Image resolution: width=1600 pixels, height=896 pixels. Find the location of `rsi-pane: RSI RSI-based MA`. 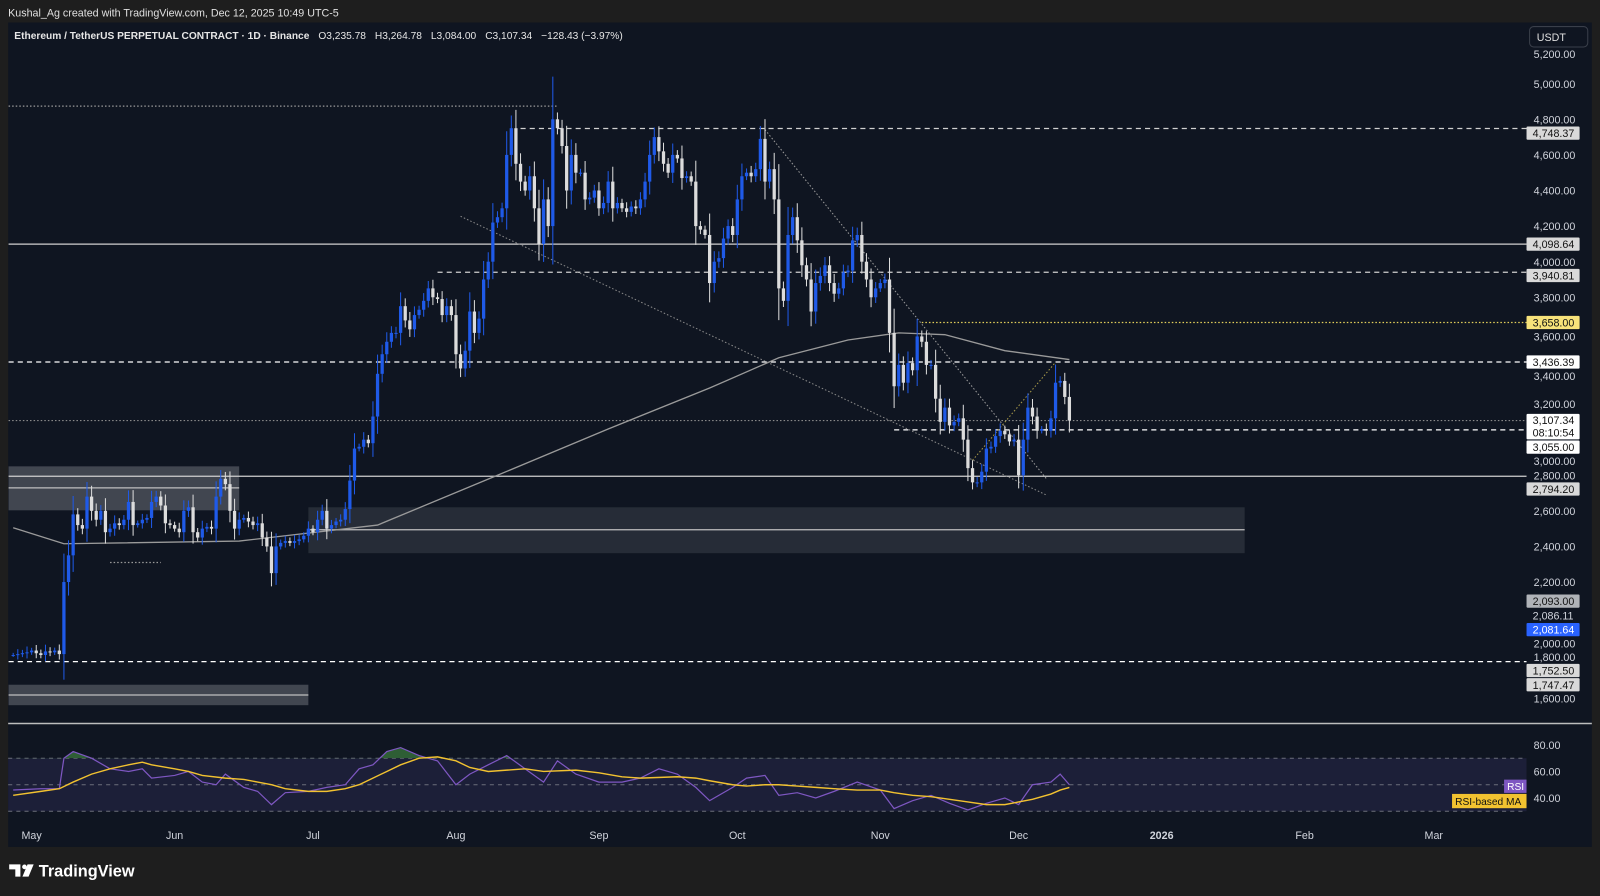

rsi-pane: RSI RSI-based MA is located at coordinates (767, 779).